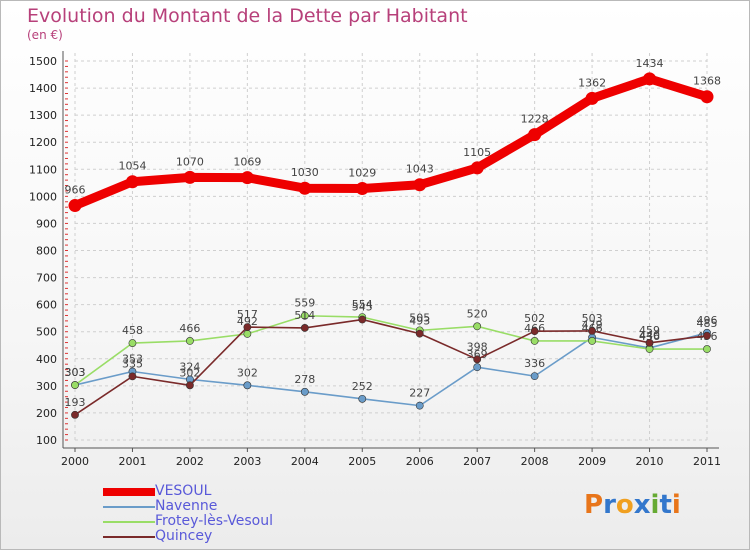 The height and width of the screenshot is (550, 750). I want to click on data-label: 1105, so click(477, 152).